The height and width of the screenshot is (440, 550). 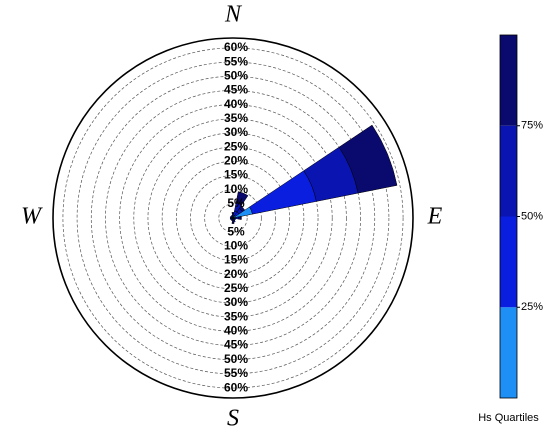 What do you see at coordinates (233, 15) in the screenshot?
I see `direction-label: N` at bounding box center [233, 15].